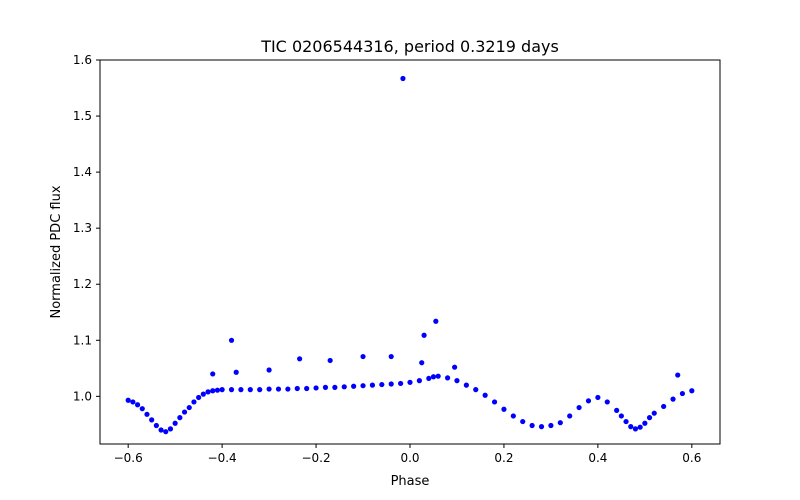 This screenshot has width=800, height=500. Describe the element at coordinates (82, 340) in the screenshot. I see `y-tick-label: 1.1` at that location.